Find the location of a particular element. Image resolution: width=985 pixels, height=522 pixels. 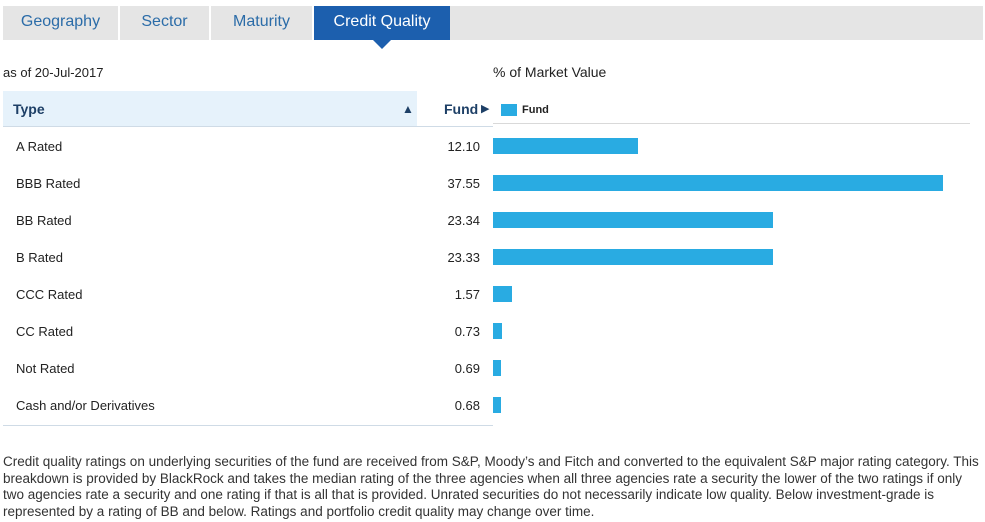

tab-sector: Sector is located at coordinates (165, 23).